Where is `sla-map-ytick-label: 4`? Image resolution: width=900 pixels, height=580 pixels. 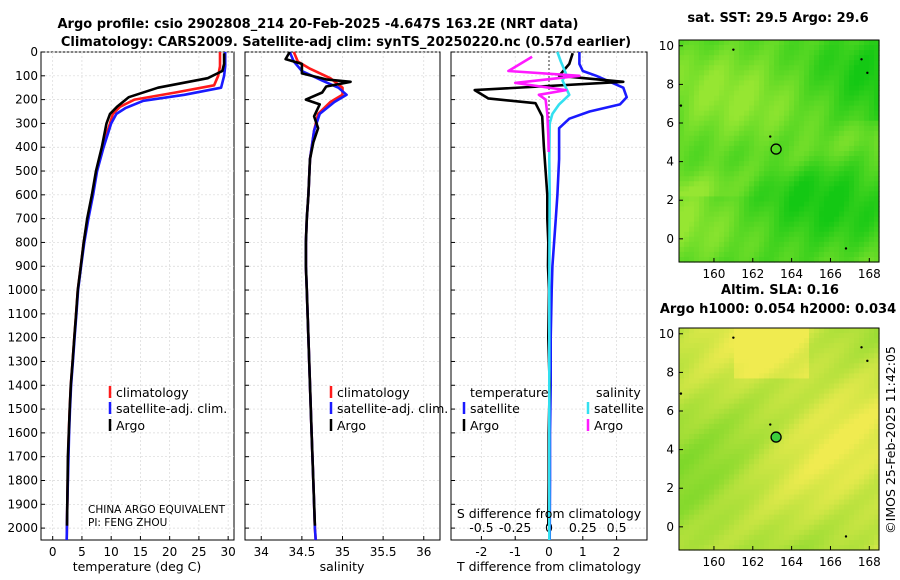
sla-map-ytick-label: 4 is located at coordinates (670, 450).